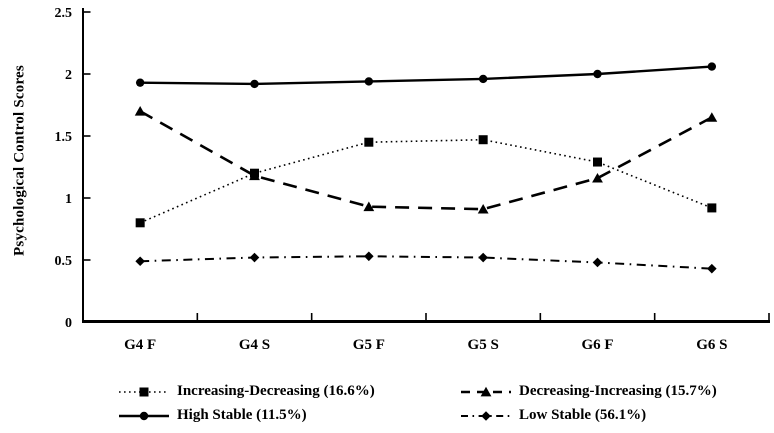  I want to click on legend-item-increasing-decreasing: Increasing-Decreasing (16.6%), so click(289, 391).